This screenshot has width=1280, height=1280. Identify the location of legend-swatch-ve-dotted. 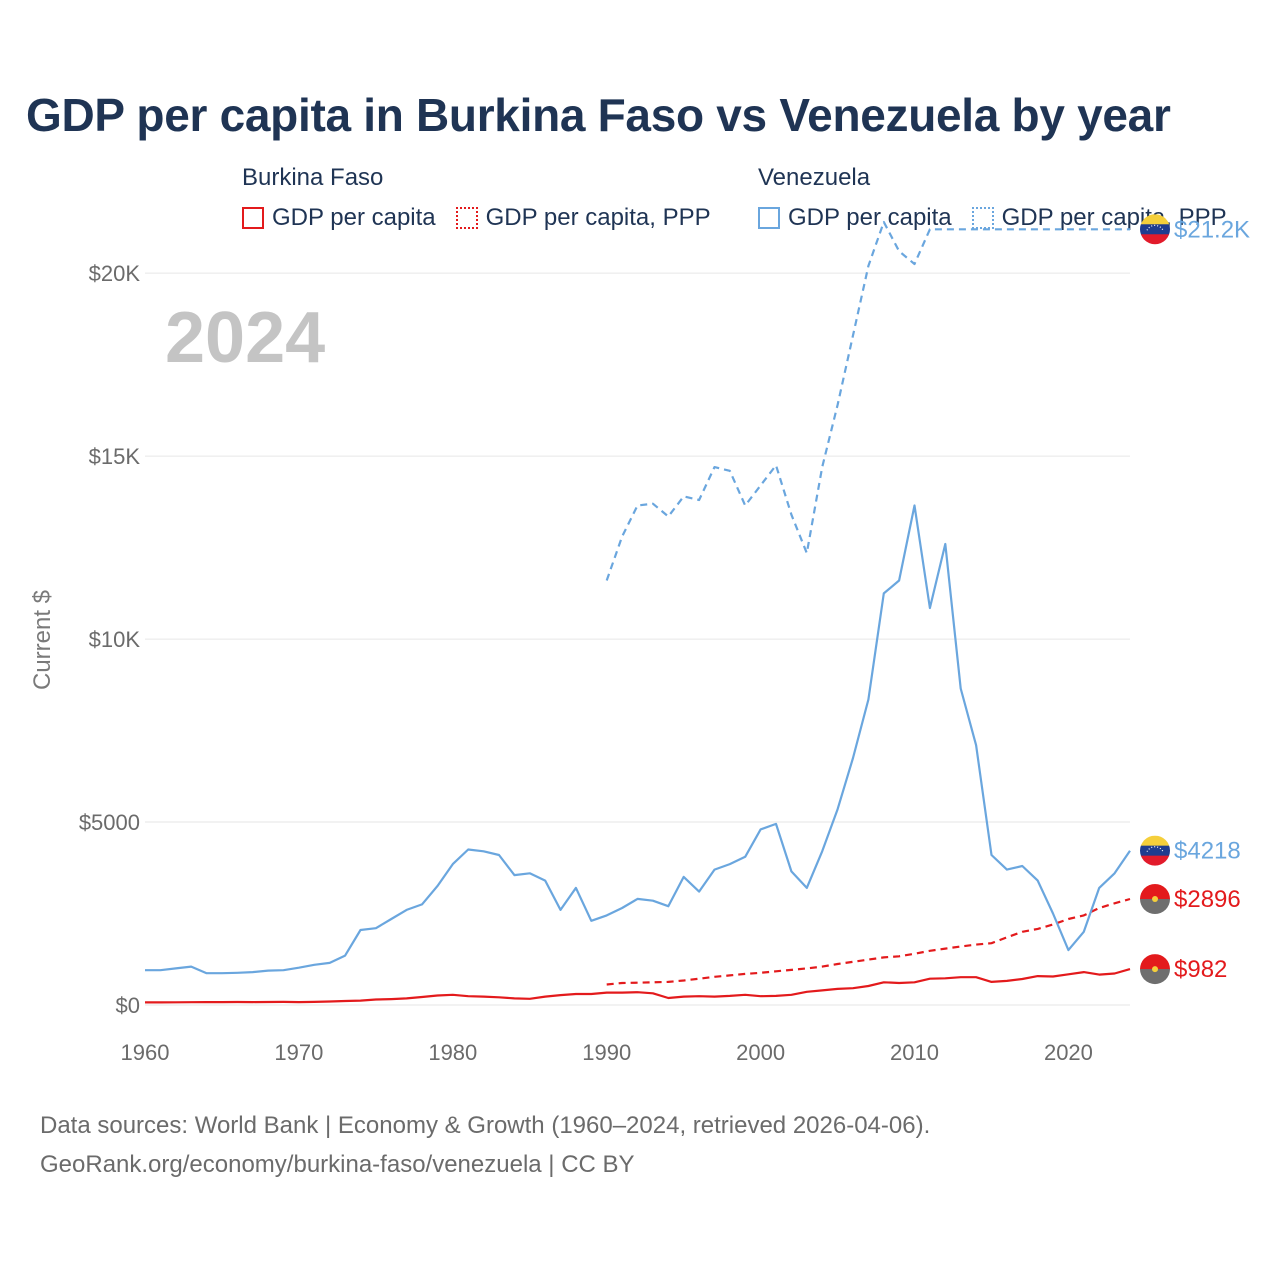
(982, 218).